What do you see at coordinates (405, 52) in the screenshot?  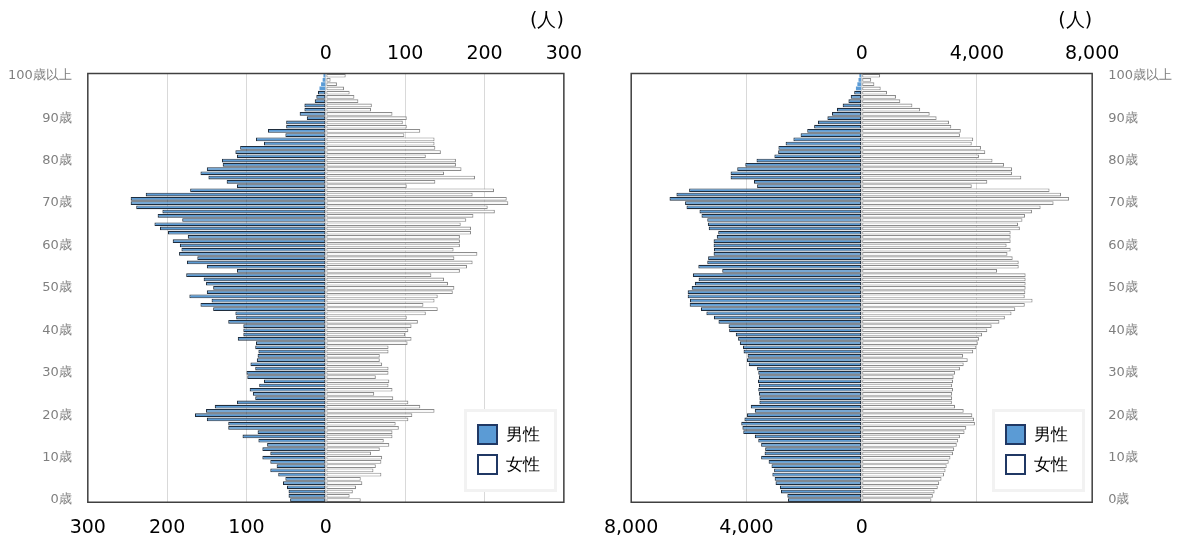 I see `x2-tick-label: 100` at bounding box center [405, 52].